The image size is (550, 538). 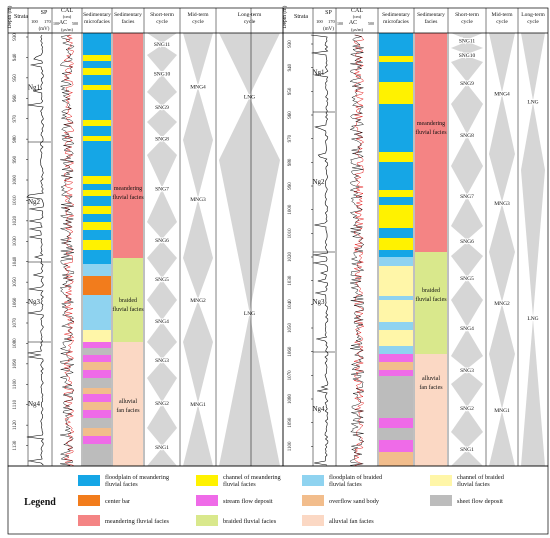 I want to click on depth-tick: 1000, so click(x=290, y=209).